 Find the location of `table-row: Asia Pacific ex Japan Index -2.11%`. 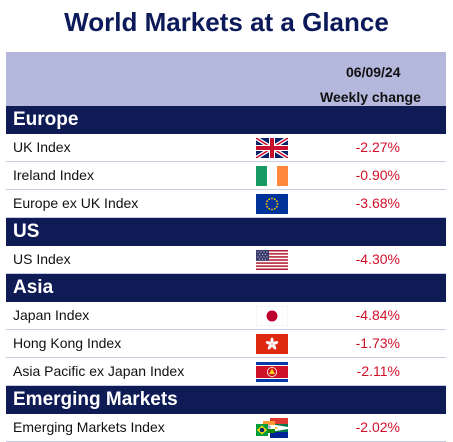

table-row: Asia Pacific ex Japan Index -2.11% is located at coordinates (226, 372).